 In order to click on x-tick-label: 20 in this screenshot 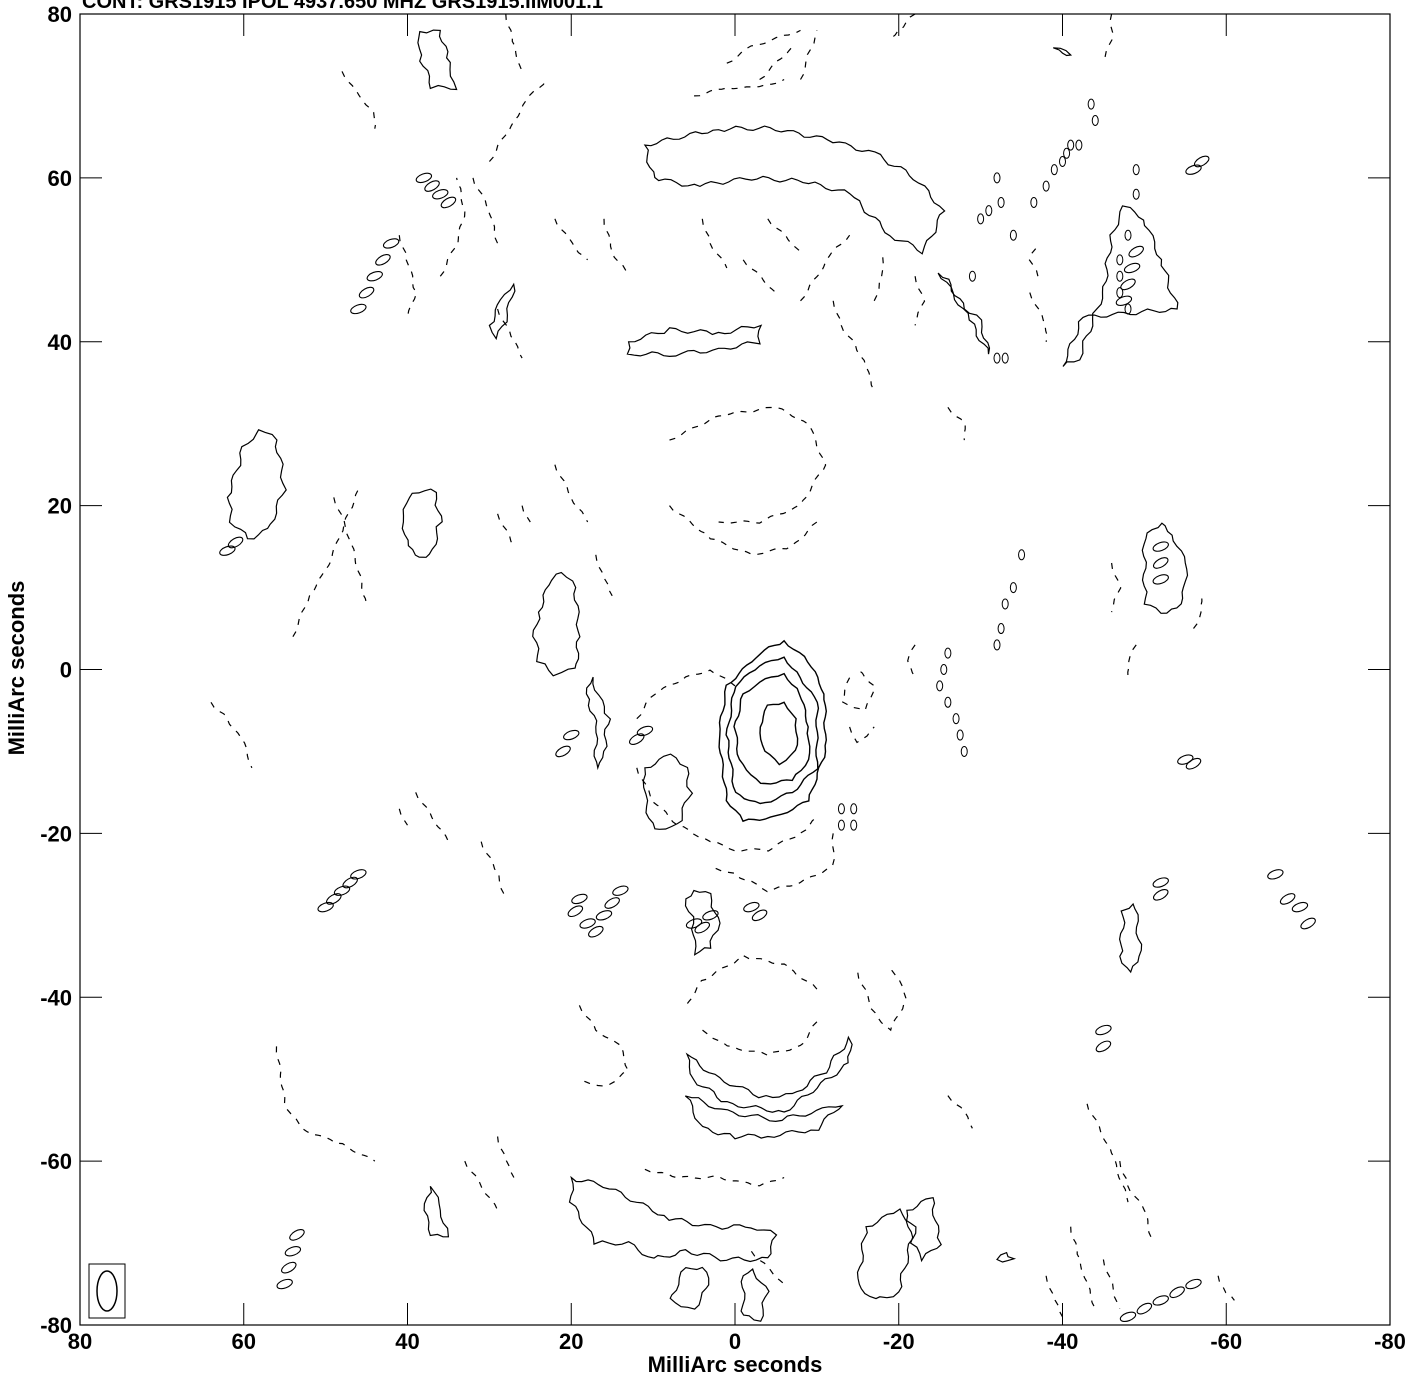, I will do `click(571, 1341)`.